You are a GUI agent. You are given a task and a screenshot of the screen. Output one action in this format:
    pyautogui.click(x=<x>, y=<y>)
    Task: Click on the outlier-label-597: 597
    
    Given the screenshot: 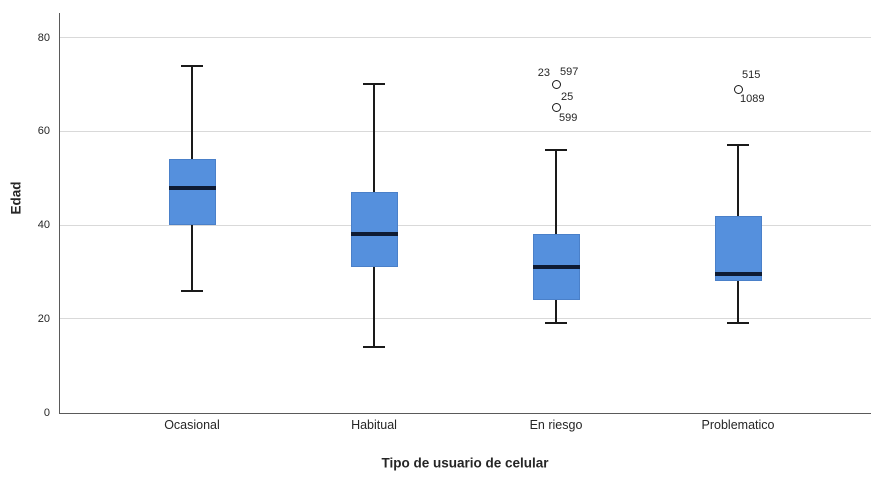 What is the action you would take?
    pyautogui.click(x=569, y=72)
    